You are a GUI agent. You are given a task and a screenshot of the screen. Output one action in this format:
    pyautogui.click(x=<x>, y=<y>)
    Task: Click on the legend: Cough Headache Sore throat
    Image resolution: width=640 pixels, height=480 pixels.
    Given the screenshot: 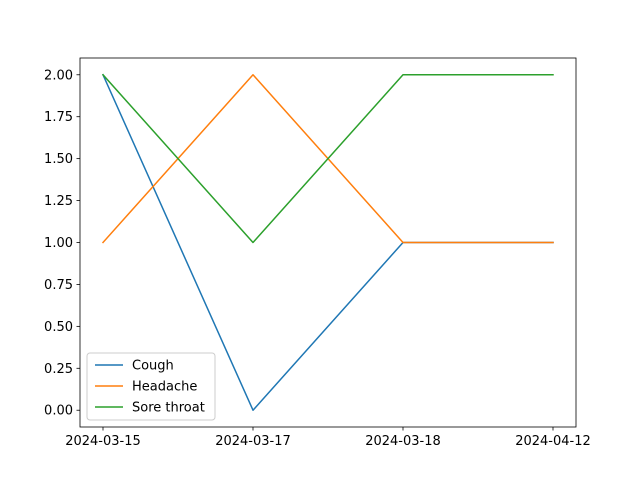 What is the action you would take?
    pyautogui.click(x=151, y=386)
    